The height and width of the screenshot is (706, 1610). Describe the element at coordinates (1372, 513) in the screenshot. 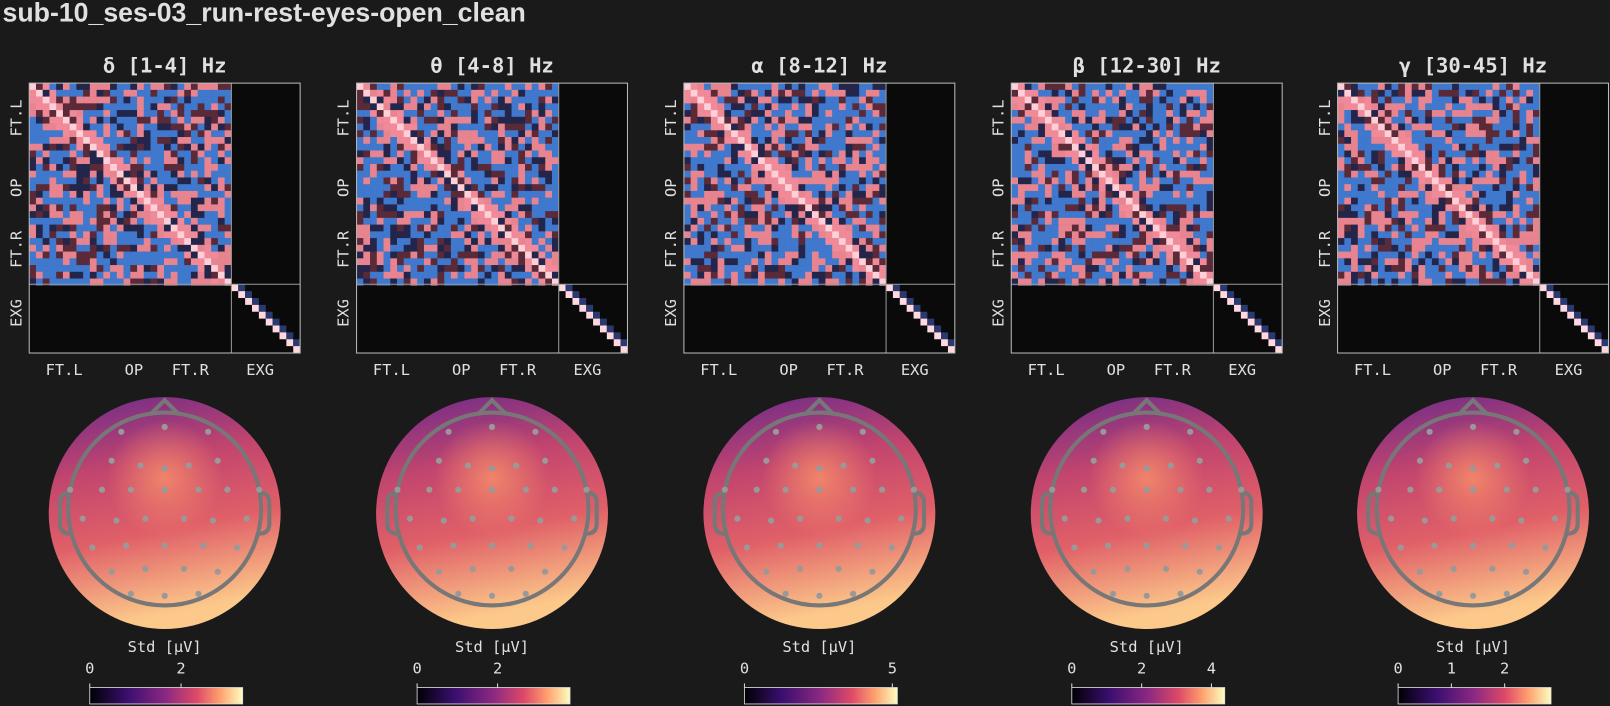

I see `head-ear` at that location.